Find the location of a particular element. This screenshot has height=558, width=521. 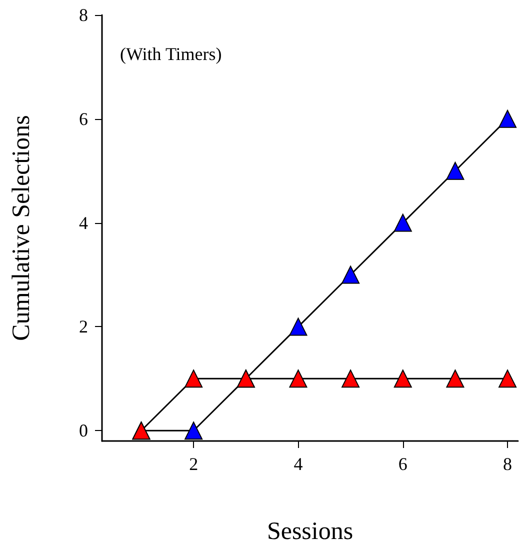

x-axis-title: Sessions is located at coordinates (310, 531).